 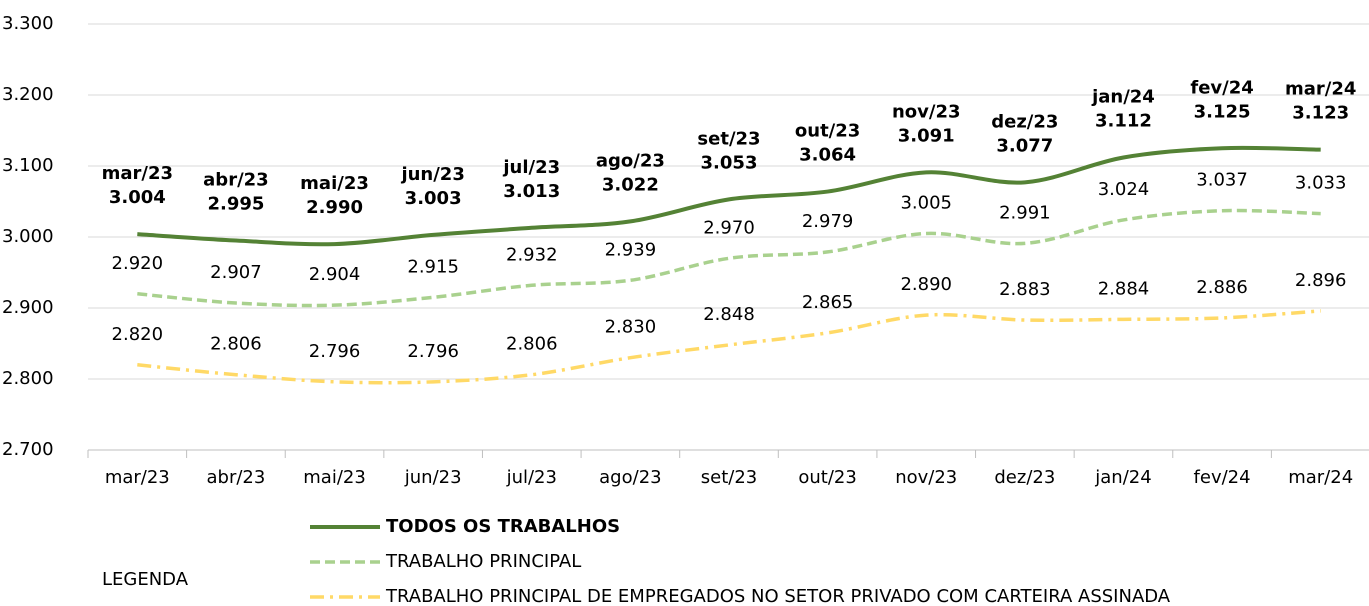 I want to click on data-label: 3.005, so click(x=926, y=202).